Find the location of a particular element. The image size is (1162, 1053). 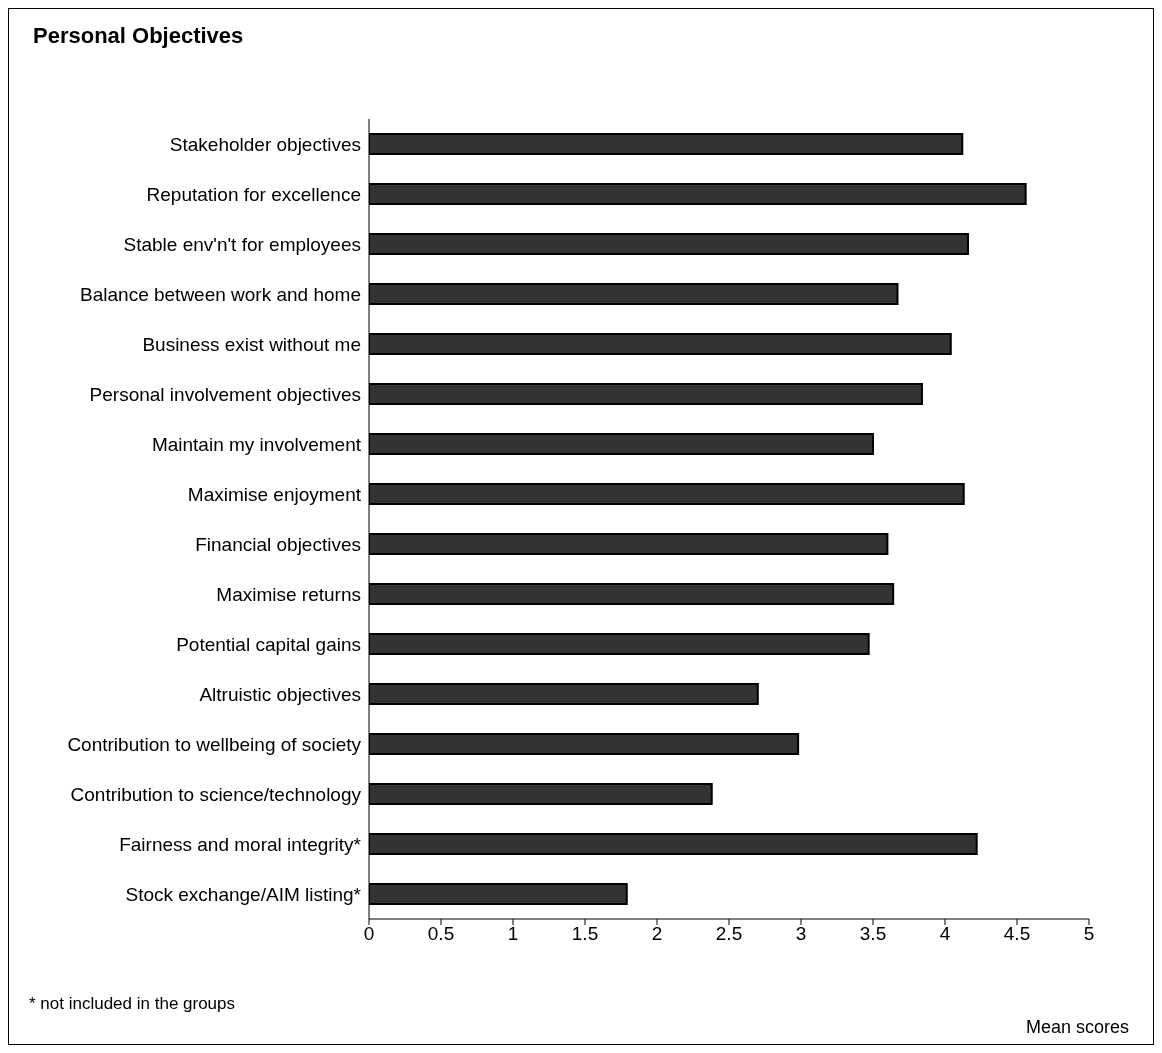

y-tick-label: Stock exchange/AIM listing* is located at coordinates (243, 894).